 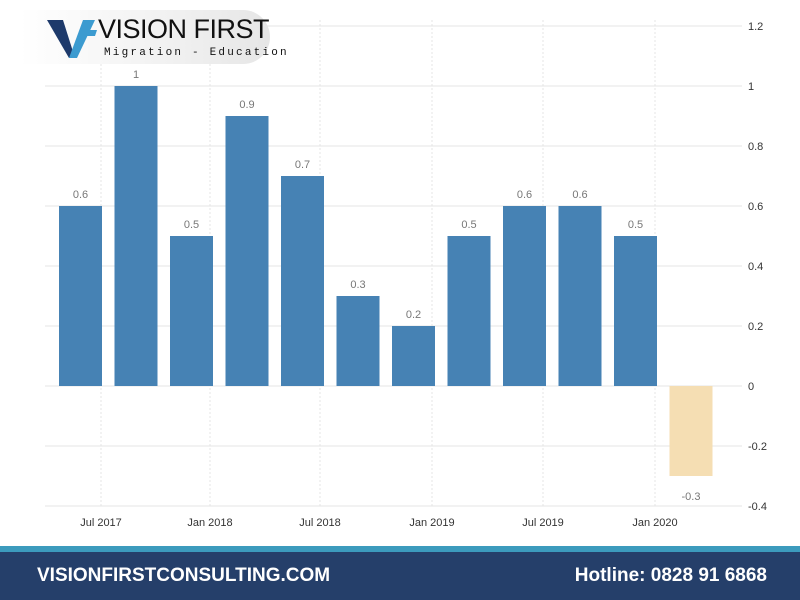 What do you see at coordinates (136, 75) in the screenshot?
I see `data-label: 1` at bounding box center [136, 75].